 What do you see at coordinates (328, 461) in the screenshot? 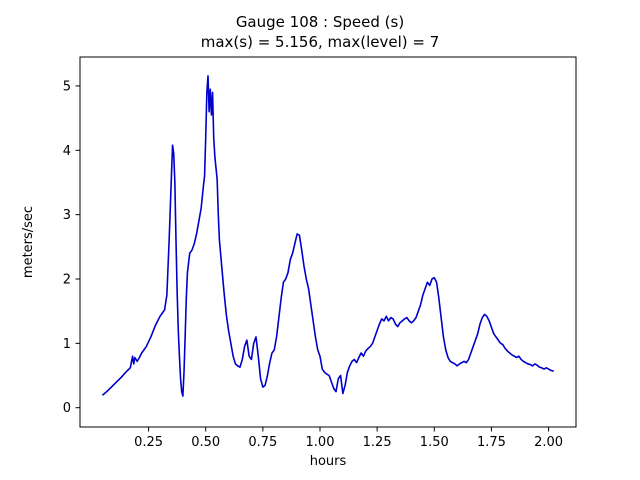
I see `x-axis-label: hours` at bounding box center [328, 461].